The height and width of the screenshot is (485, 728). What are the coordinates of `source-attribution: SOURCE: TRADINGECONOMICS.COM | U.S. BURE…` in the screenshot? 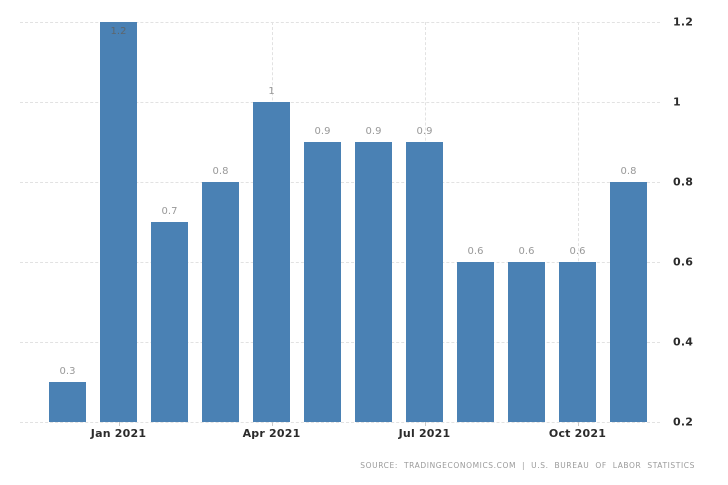 It's located at (527, 465).